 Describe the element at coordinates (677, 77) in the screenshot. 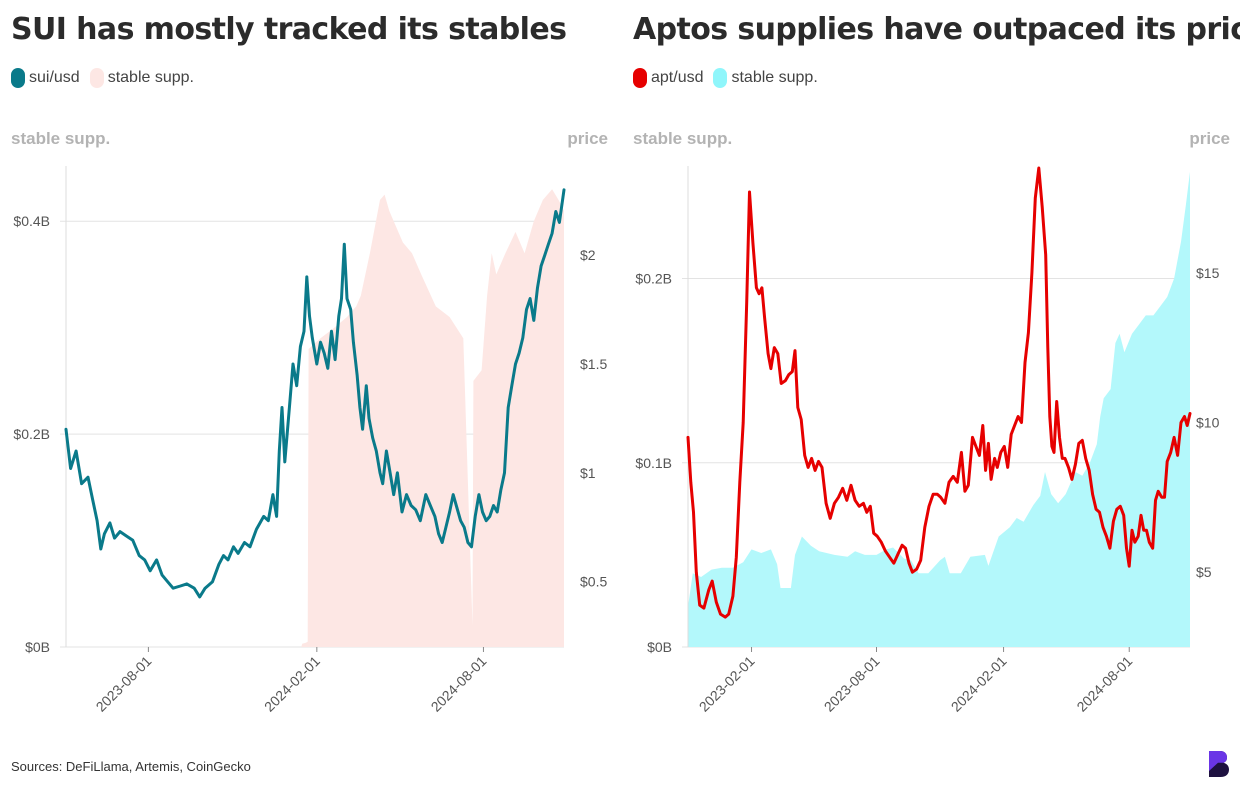

I see `legend-label: apt/usd` at that location.